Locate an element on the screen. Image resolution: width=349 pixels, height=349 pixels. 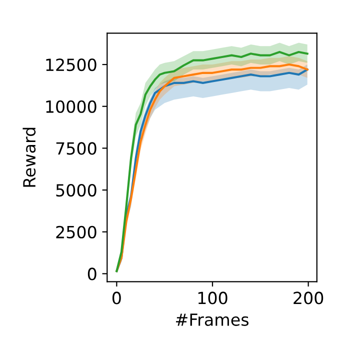
y-tick-label: 10000 is located at coordinates (71, 106).